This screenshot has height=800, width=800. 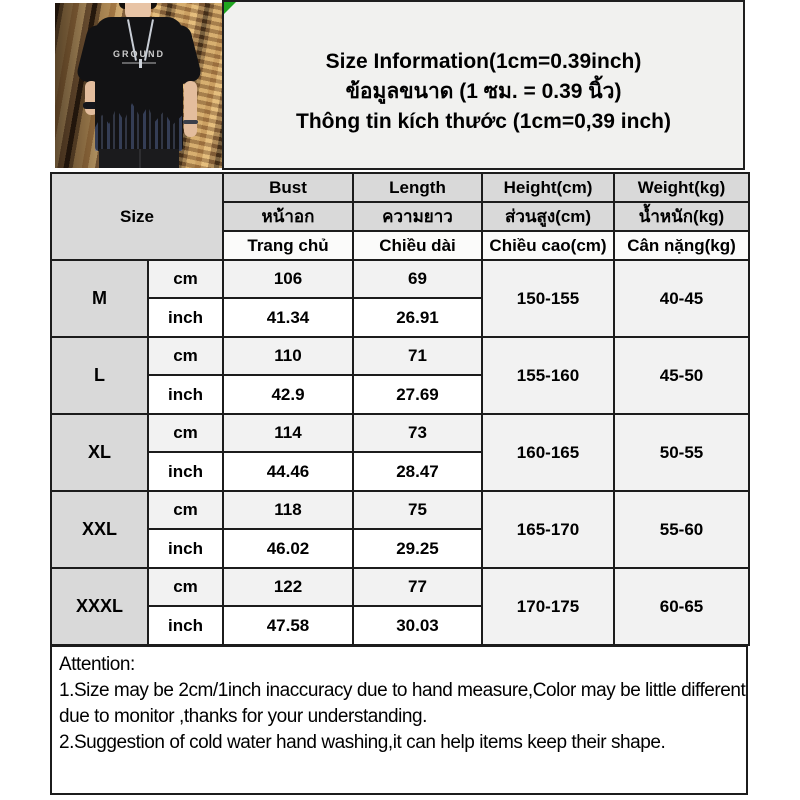 I want to click on table-row: inch 44.46 28.47, so click(x=400, y=471).